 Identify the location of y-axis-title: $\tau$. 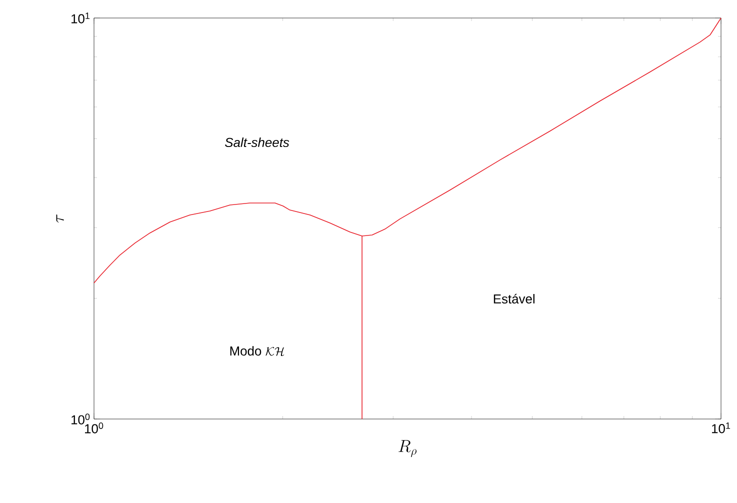
(60, 218).